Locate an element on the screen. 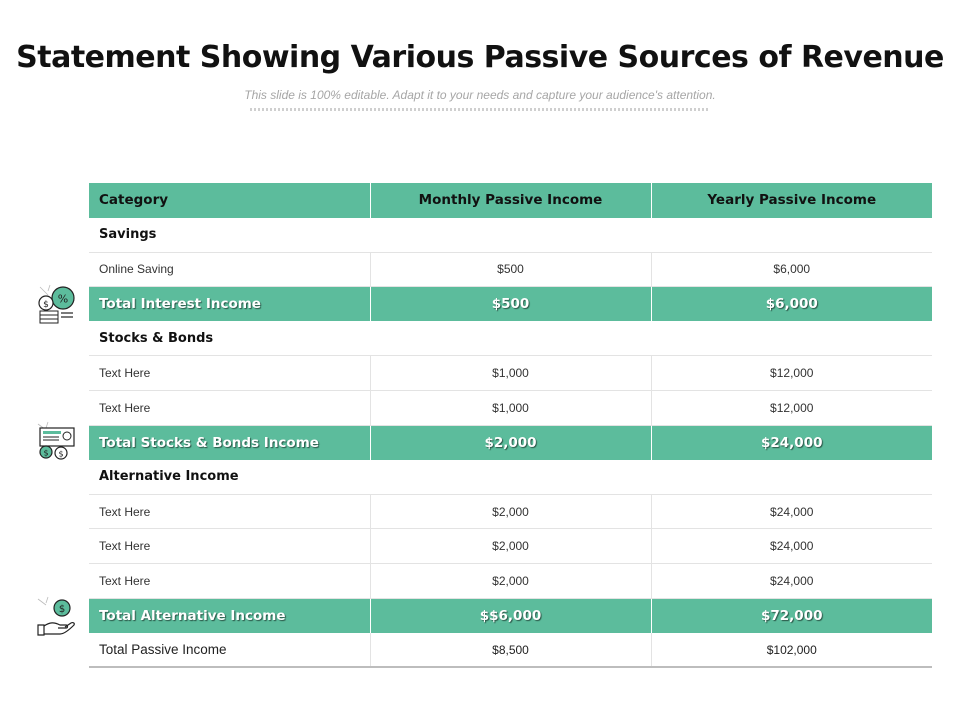 This screenshot has height=720, width=960. grand-total-label: Total Passive Income is located at coordinates (229, 650).